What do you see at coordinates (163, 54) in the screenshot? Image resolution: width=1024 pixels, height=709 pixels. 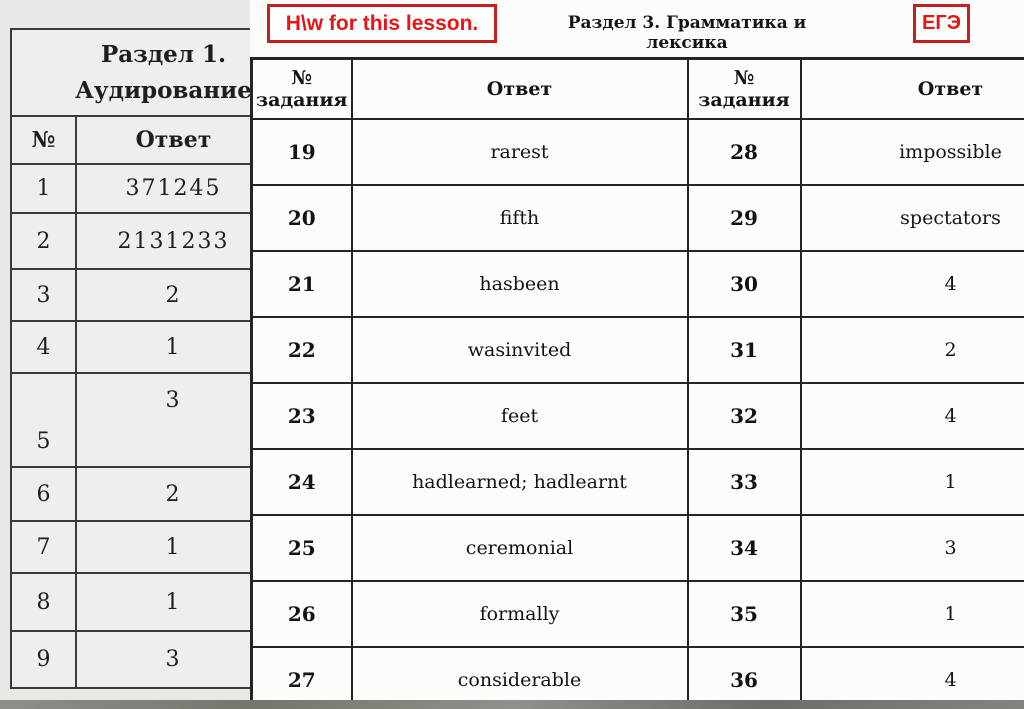 I see `listening-title-line1: Раздел 1.` at bounding box center [163, 54].